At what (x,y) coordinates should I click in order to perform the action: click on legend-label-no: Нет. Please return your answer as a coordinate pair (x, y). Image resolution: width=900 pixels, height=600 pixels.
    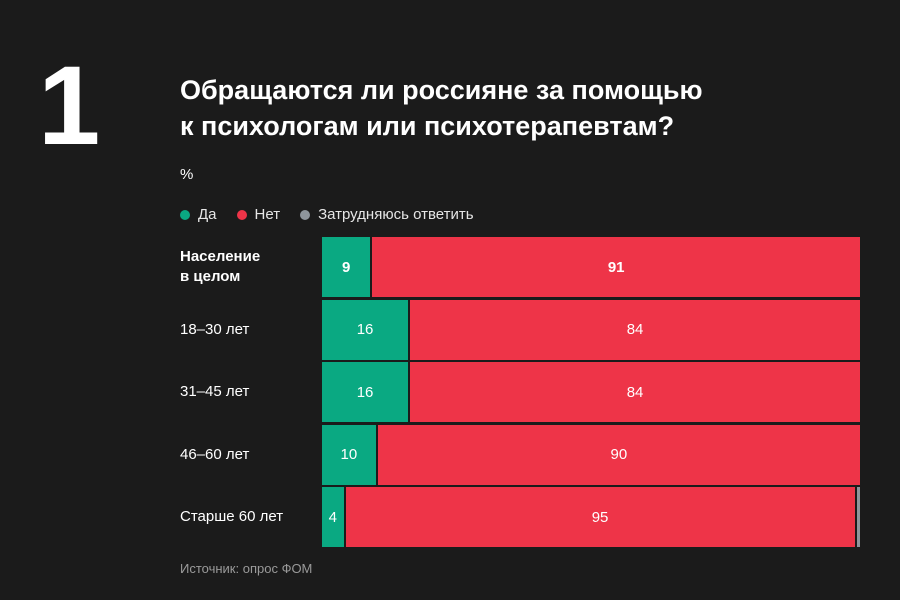
    Looking at the image, I should click on (267, 214).